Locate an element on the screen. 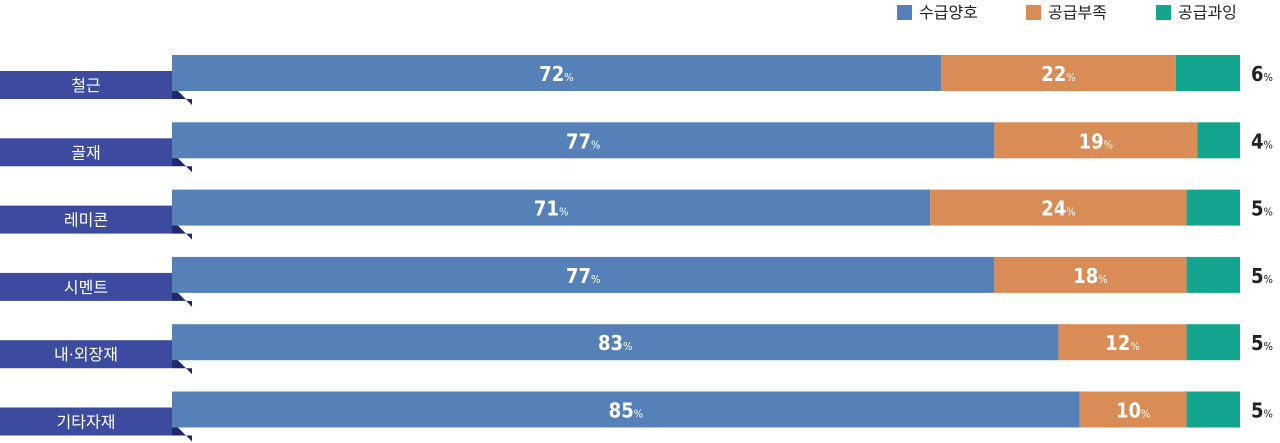  legend-label: 수급양호 is located at coordinates (948, 12).